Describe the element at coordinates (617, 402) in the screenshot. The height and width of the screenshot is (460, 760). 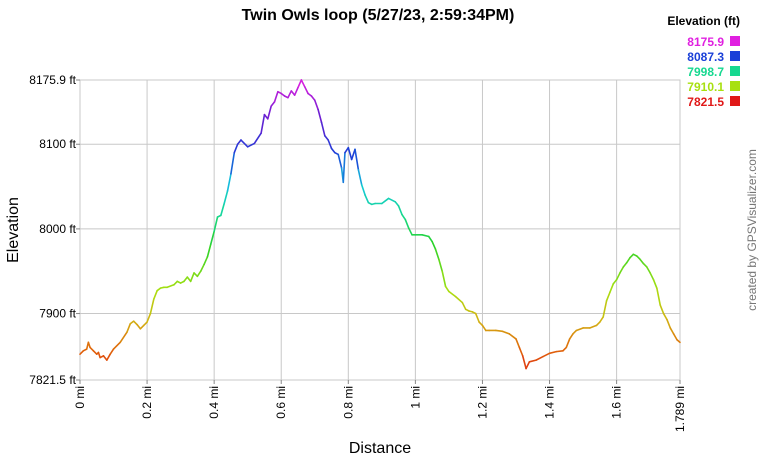
I see `x-tick-label: 1.6 mi` at that location.